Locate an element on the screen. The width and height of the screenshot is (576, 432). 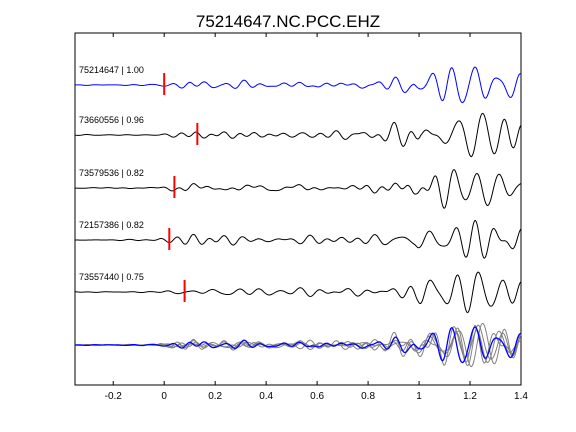
trace-row: 73660556 | 0.96 is located at coordinates (298, 135).